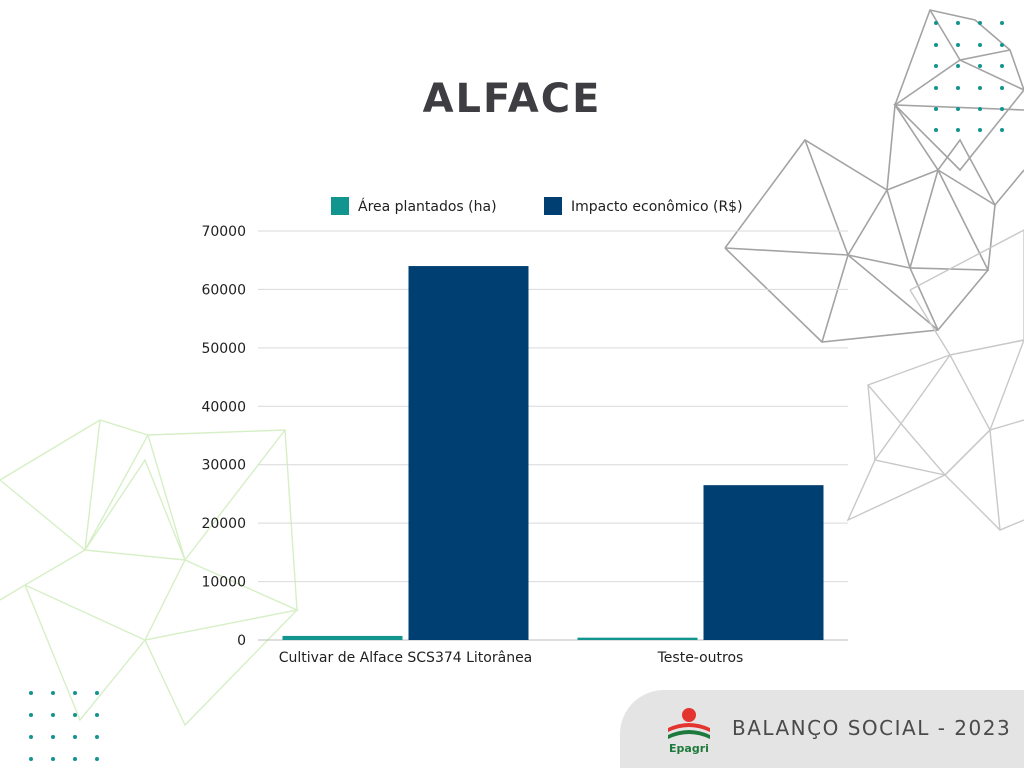 The image size is (1024, 768). Describe the element at coordinates (657, 207) in the screenshot. I see `legend-label: Impacto econômico (R$)` at that location.